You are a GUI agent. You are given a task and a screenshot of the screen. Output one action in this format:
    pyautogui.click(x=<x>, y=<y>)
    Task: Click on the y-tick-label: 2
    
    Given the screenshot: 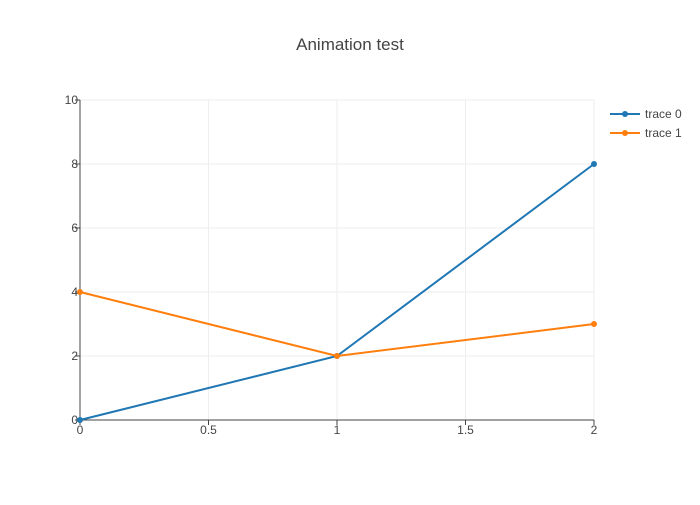 What is the action you would take?
    pyautogui.click(x=74, y=356)
    